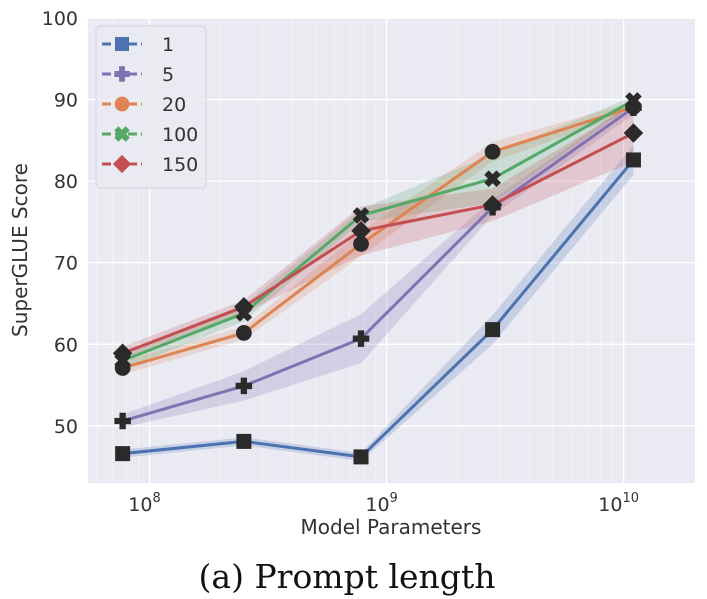 The width and height of the screenshot is (707, 599). Describe the element at coordinates (66, 182) in the screenshot. I see `y-tick-label: 80` at that location.